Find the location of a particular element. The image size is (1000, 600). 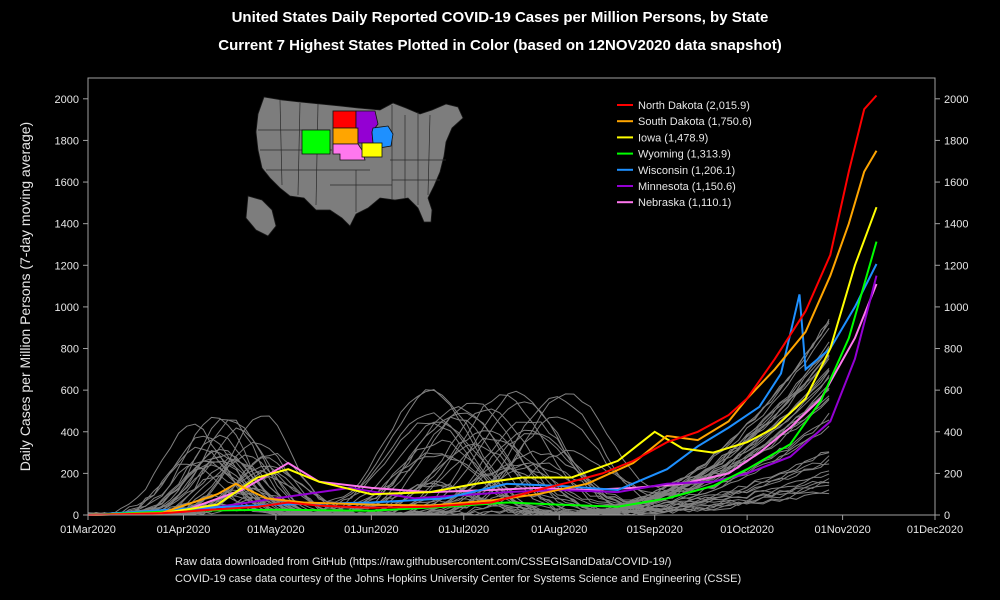

y-tick-label-right: 600 is located at coordinates (953, 391).